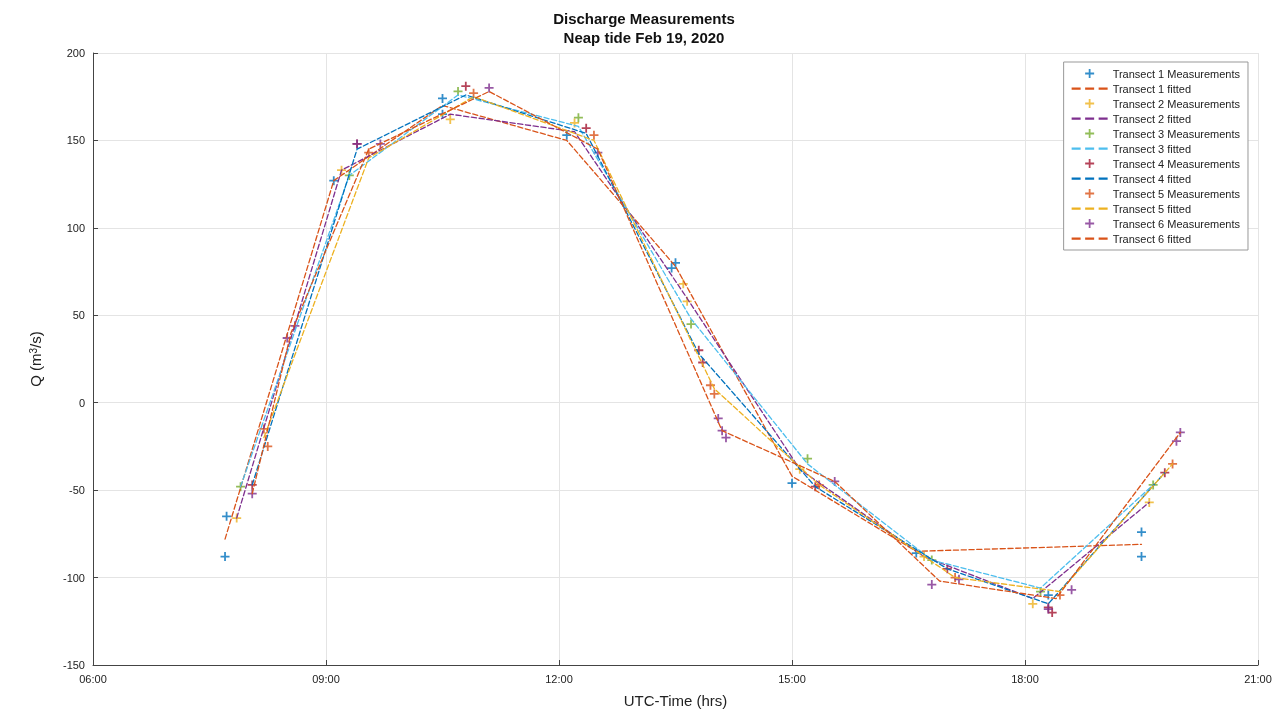 Image resolution: width=1288 pixels, height=715 pixels. Describe the element at coordinates (1176, 103) in the screenshot. I see `legend-label: Transect 2 Measurements` at that location.